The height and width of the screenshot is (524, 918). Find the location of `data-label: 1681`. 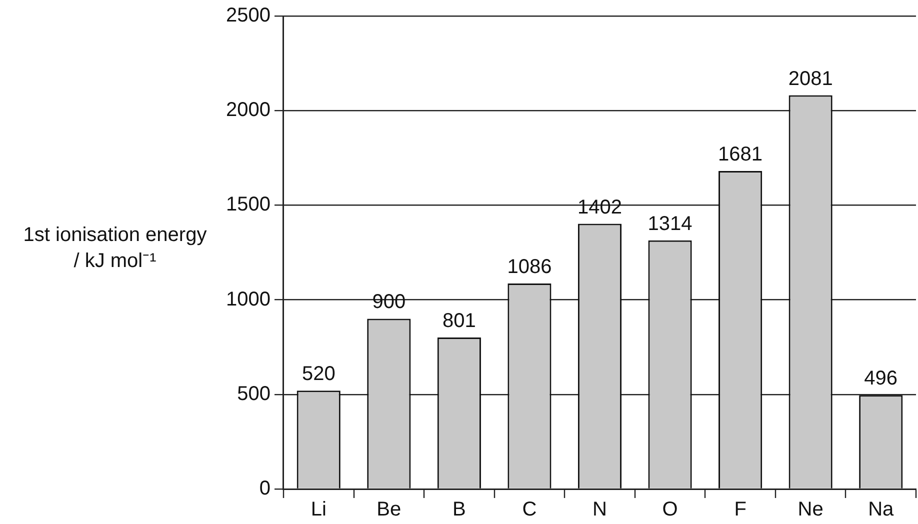

data-label: 1681 is located at coordinates (740, 154).